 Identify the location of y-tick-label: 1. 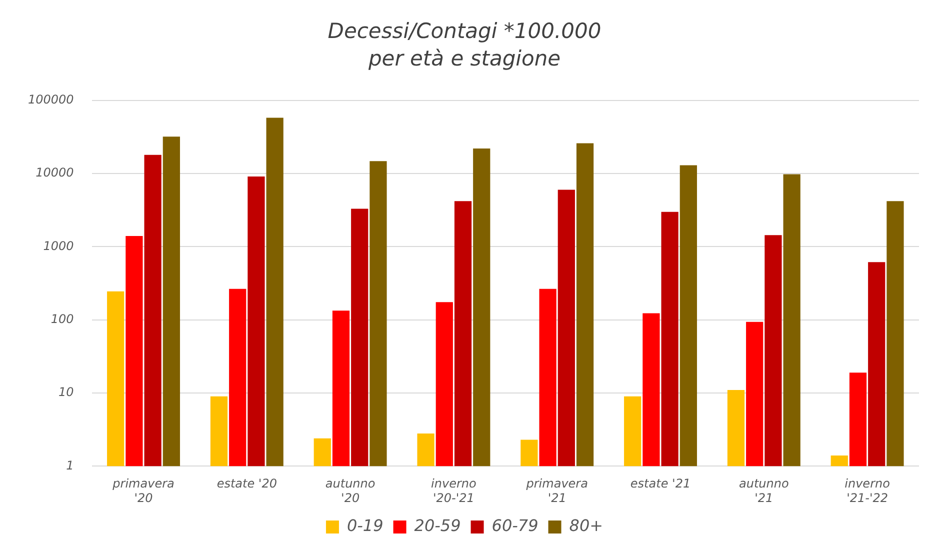
(70, 465).